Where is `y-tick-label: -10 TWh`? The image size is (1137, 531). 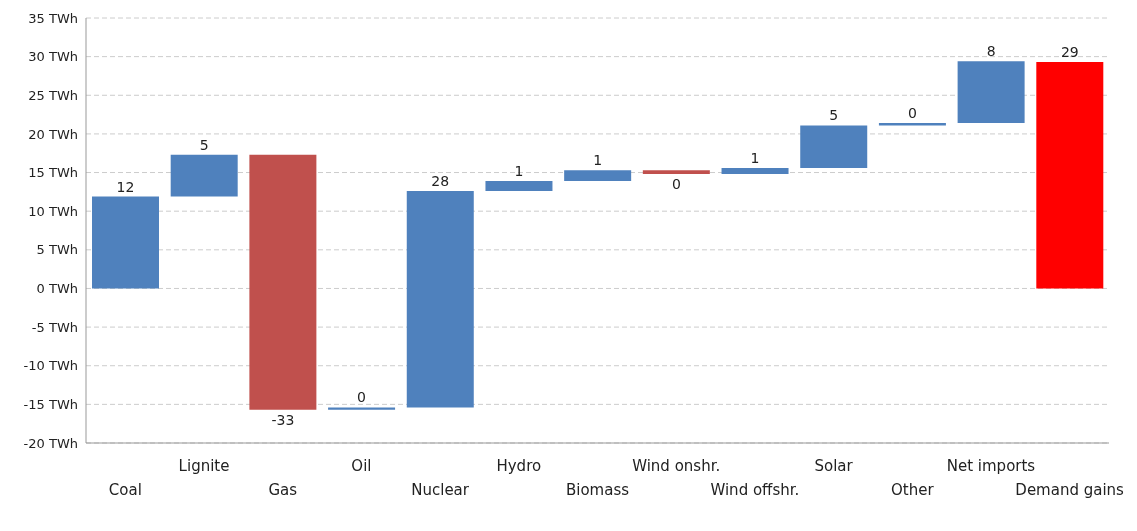
y-tick-label: -10 TWh is located at coordinates (50, 366).